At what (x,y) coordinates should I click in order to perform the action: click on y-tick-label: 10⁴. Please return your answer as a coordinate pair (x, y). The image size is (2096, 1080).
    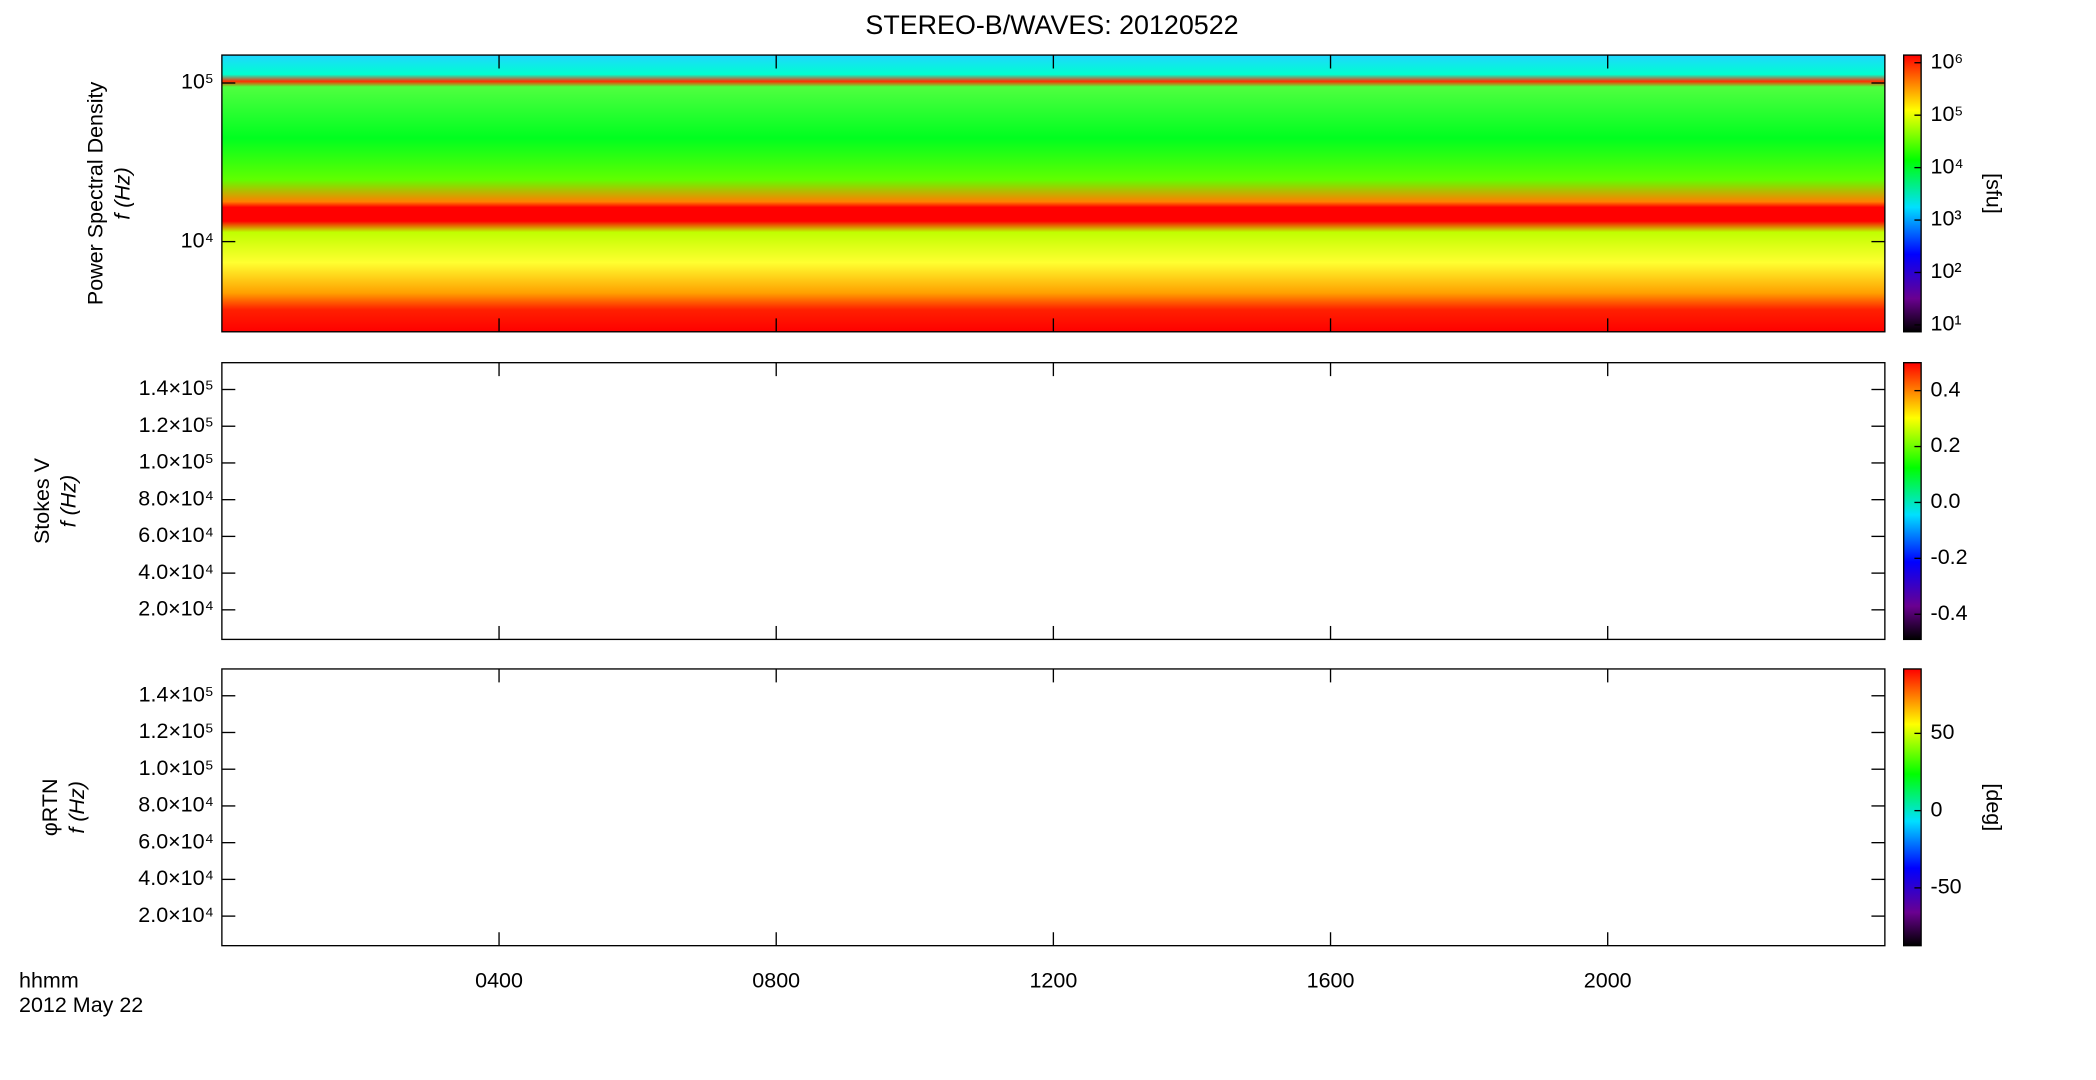
    Looking at the image, I should click on (197, 240).